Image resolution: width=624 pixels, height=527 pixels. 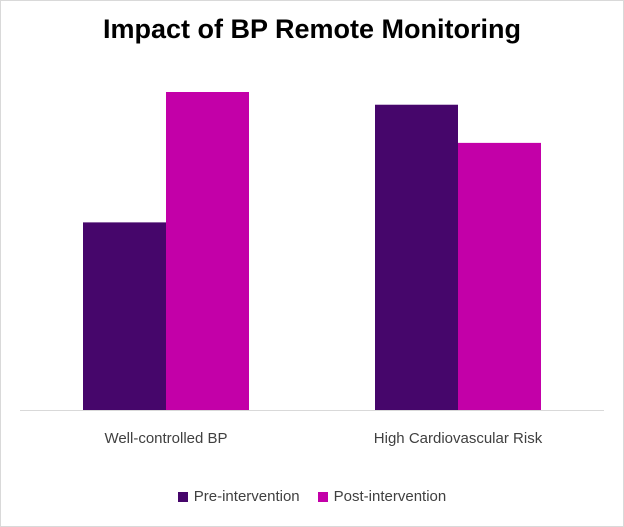 What do you see at coordinates (207, 251) in the screenshot?
I see `bar-post-intervention-well-controlled-bp` at bounding box center [207, 251].